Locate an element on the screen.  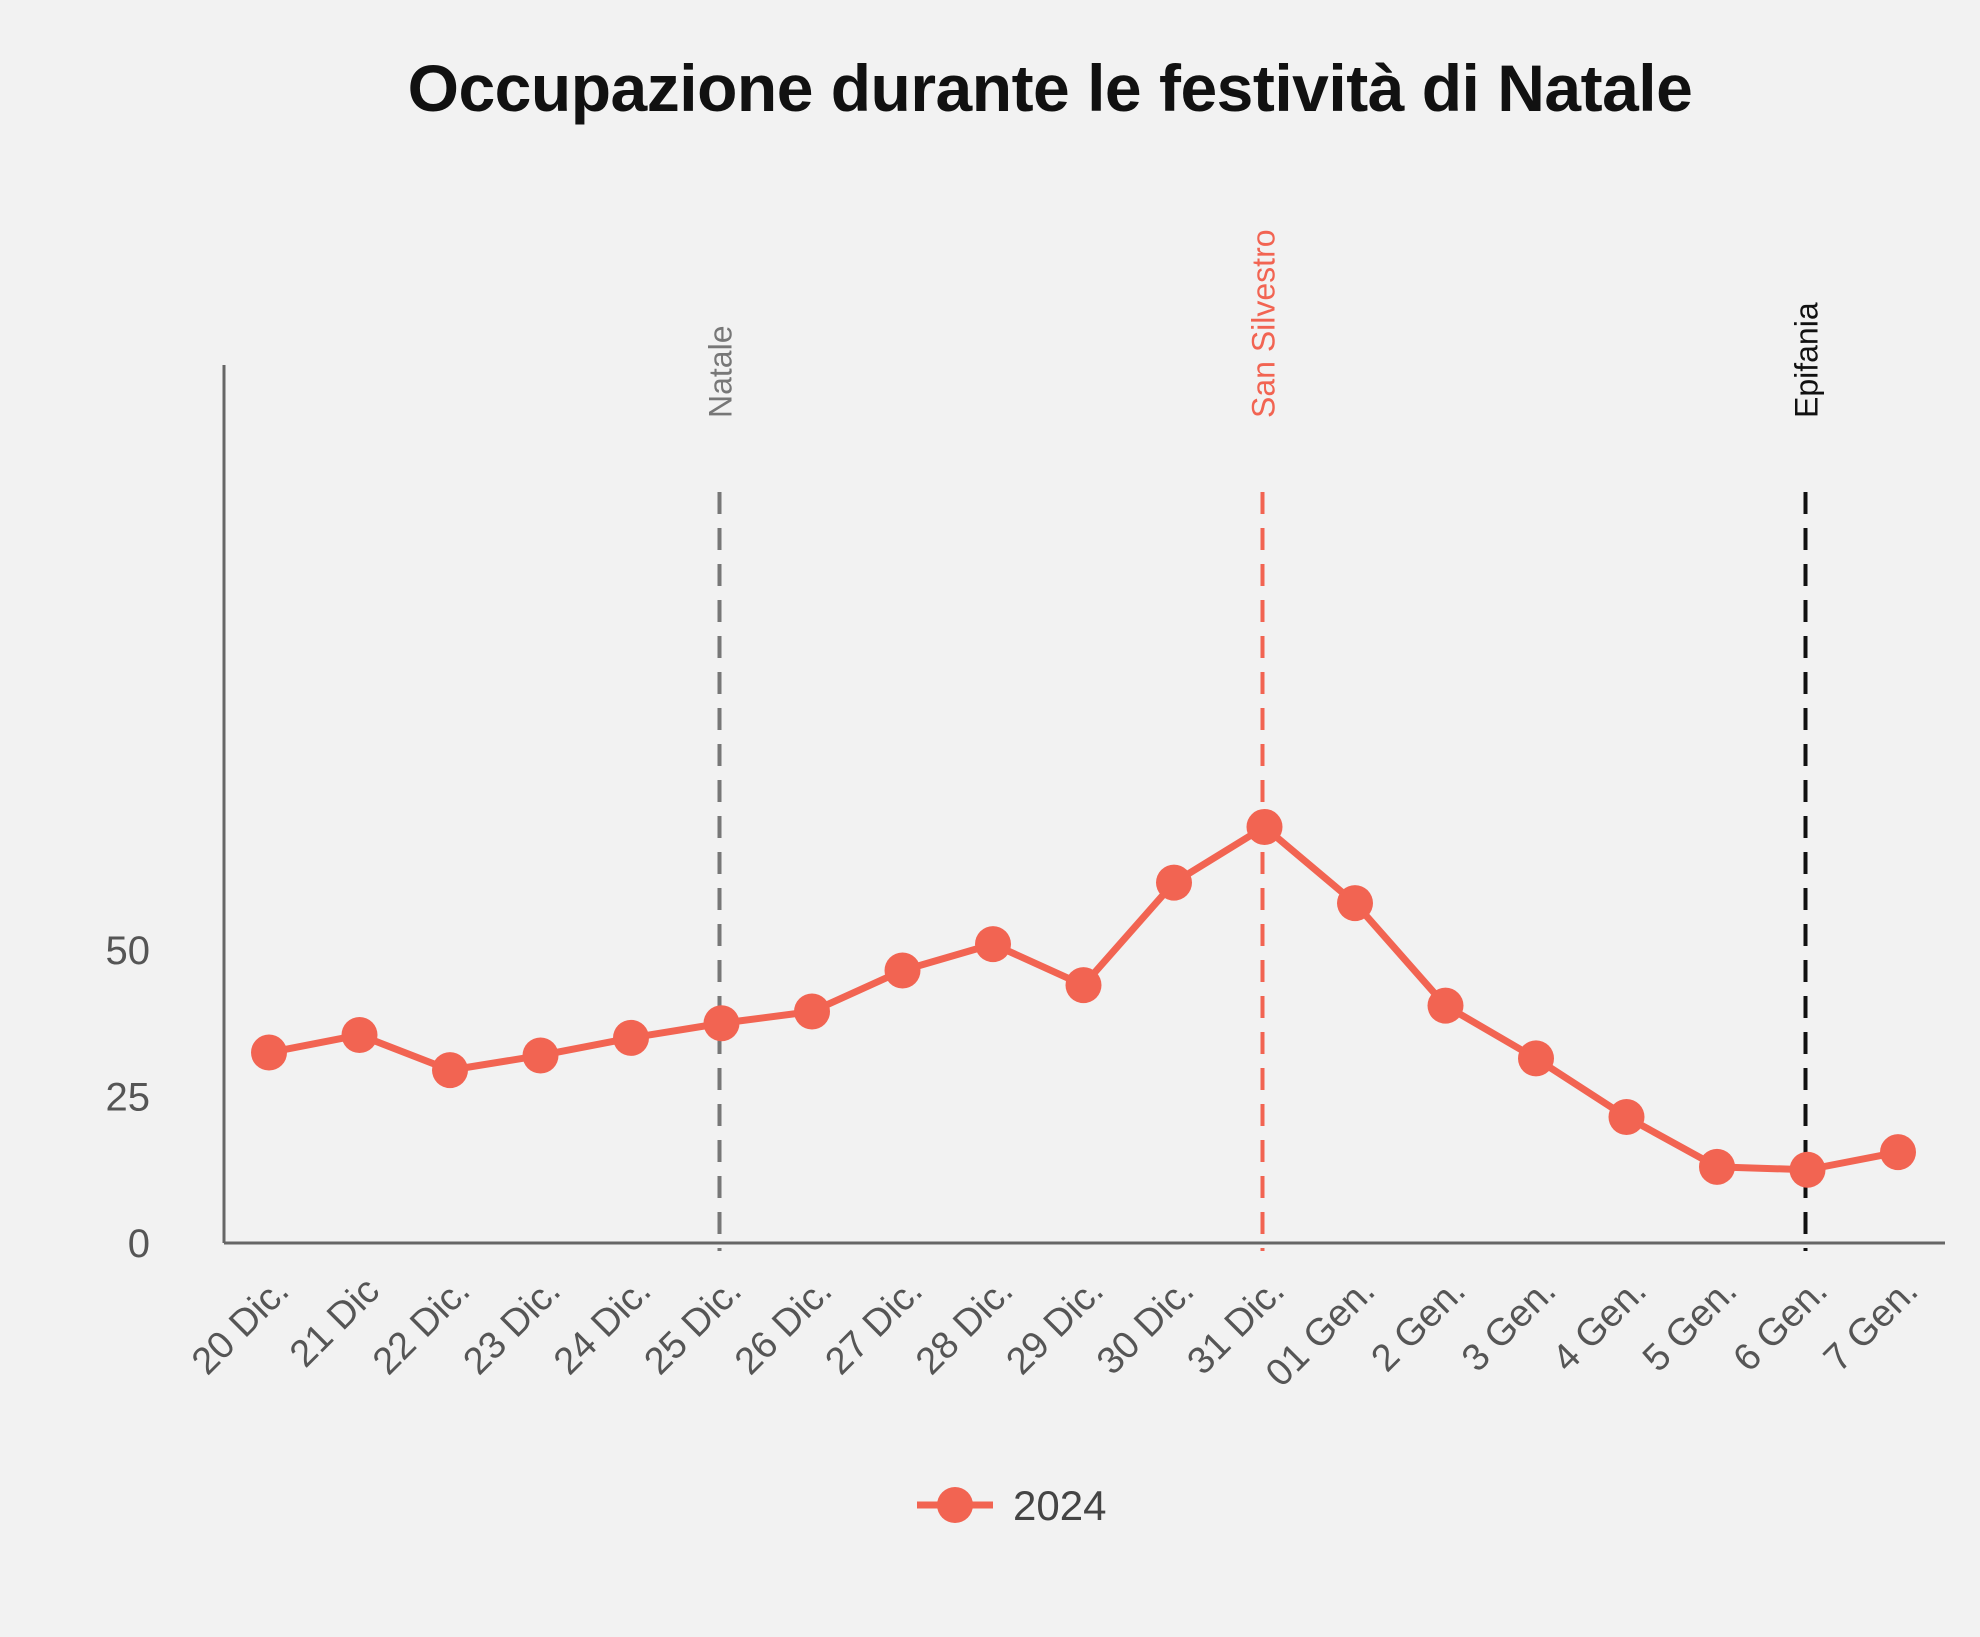
x-tick-label: 26 Dic. is located at coordinates (783, 1326).